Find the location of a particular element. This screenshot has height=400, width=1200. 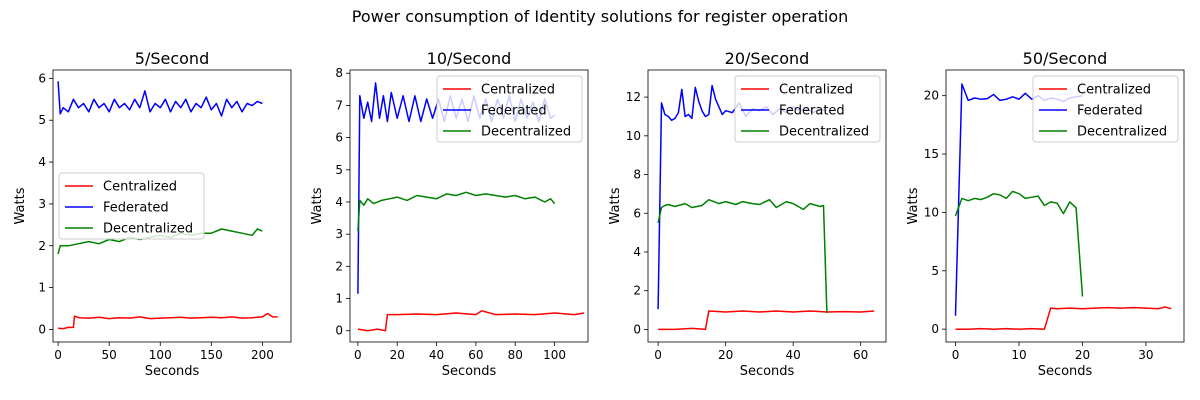

chart-title: 5/Second is located at coordinates (172, 58).